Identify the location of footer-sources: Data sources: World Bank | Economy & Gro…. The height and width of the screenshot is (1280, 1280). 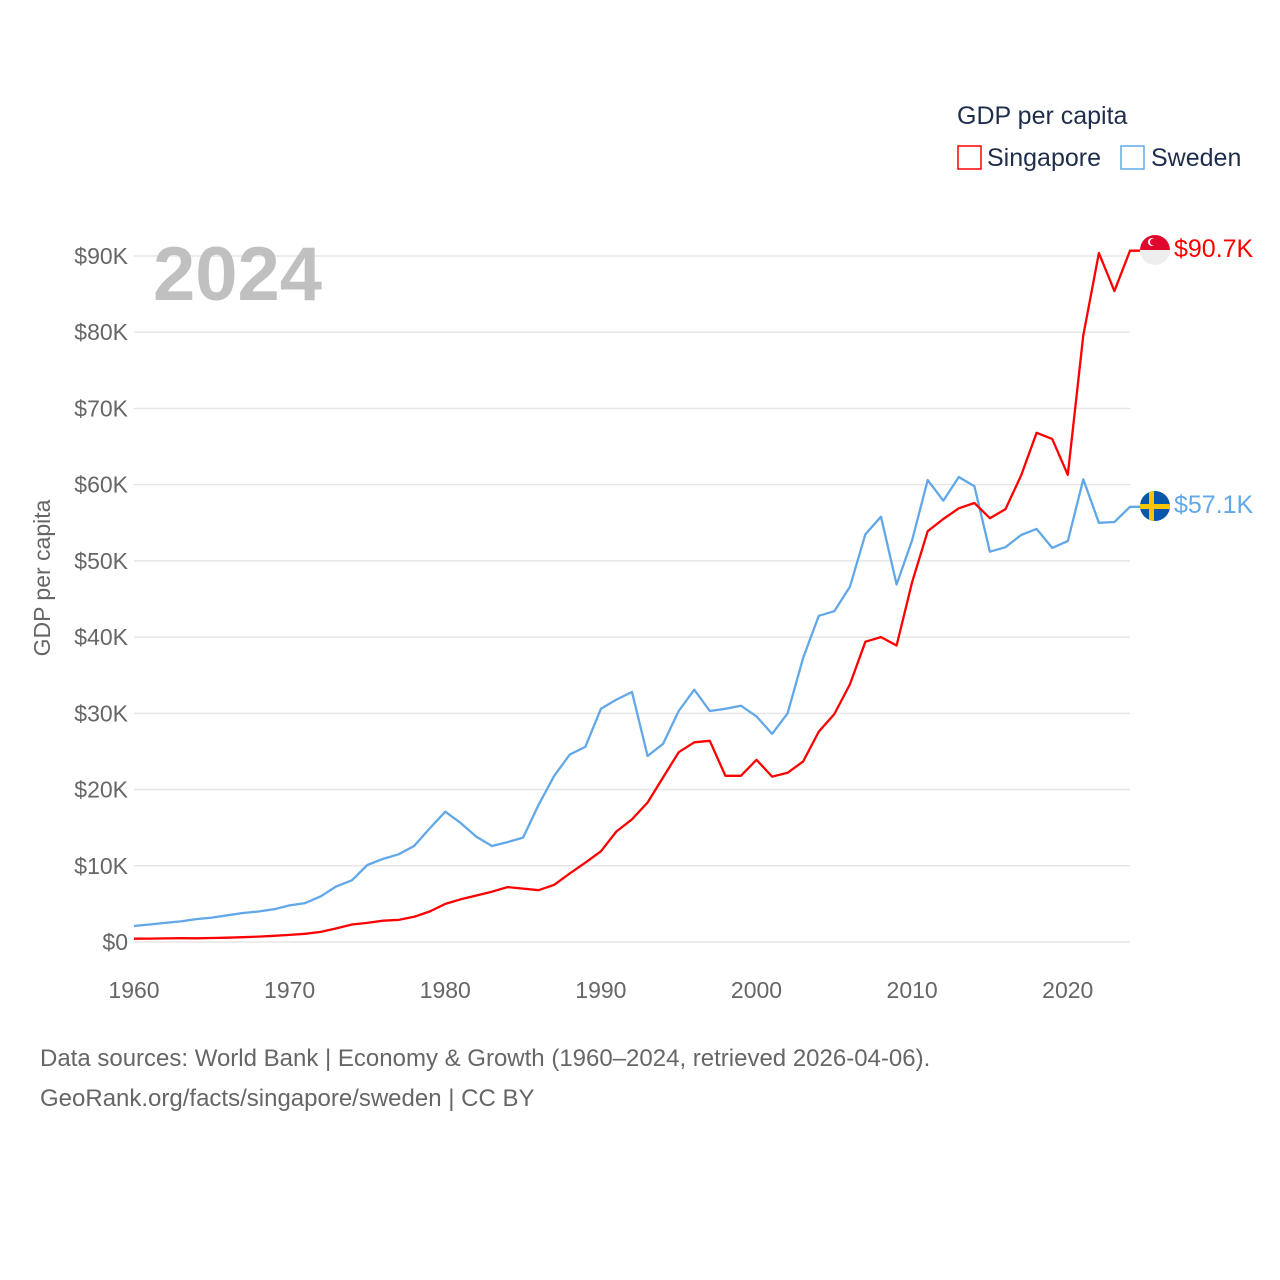
(485, 1058).